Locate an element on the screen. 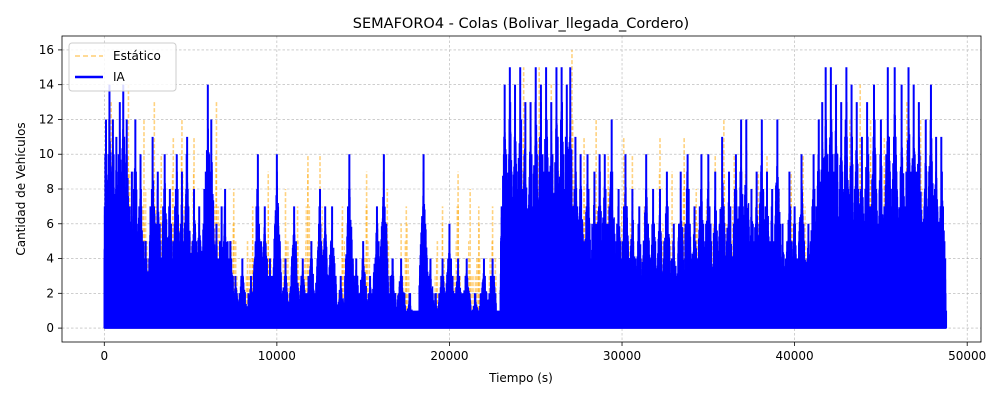  x-tick-label: 0 is located at coordinates (104, 356).